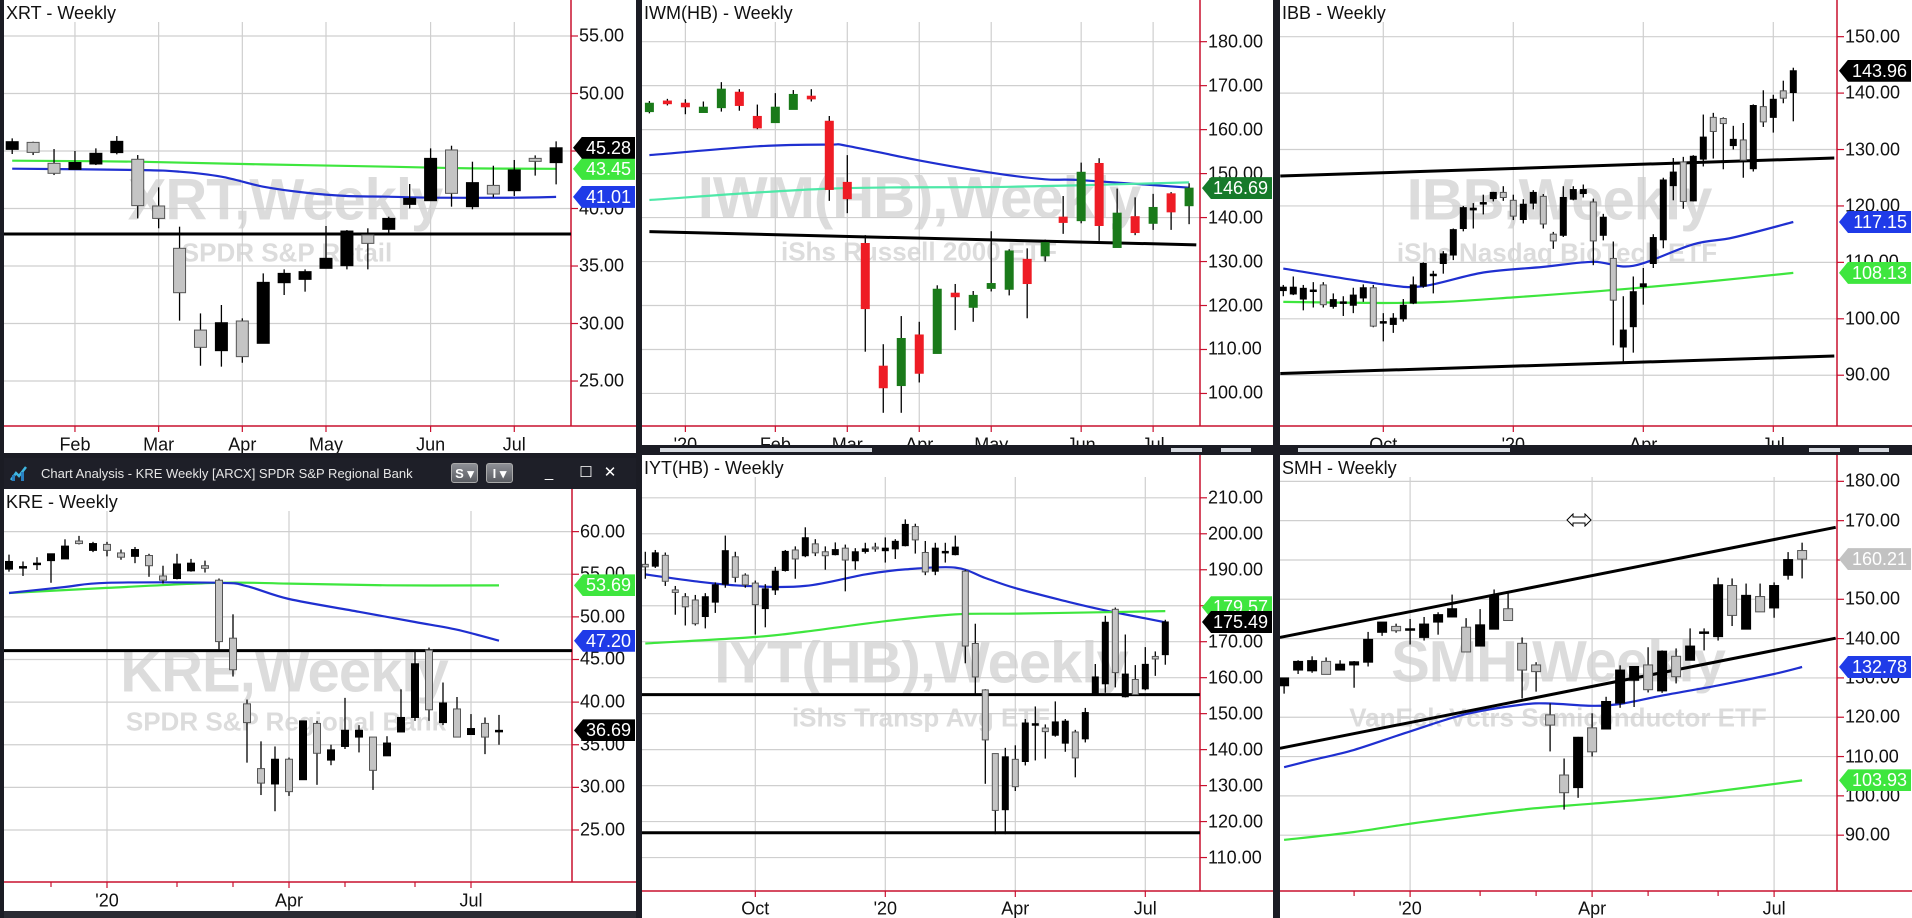 This screenshot has width=1912, height=918. I want to click on price-axis-label: 200.00, so click(1236, 533).